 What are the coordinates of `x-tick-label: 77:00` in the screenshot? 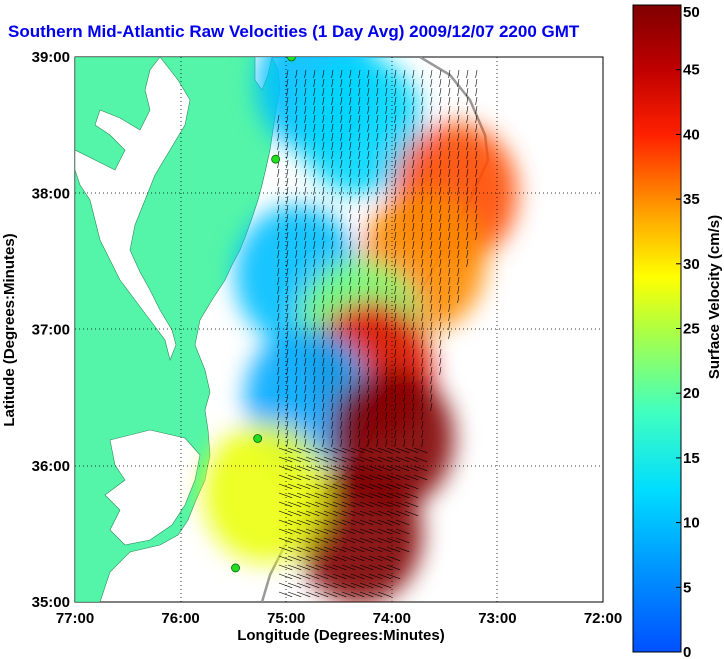 It's located at (75, 618).